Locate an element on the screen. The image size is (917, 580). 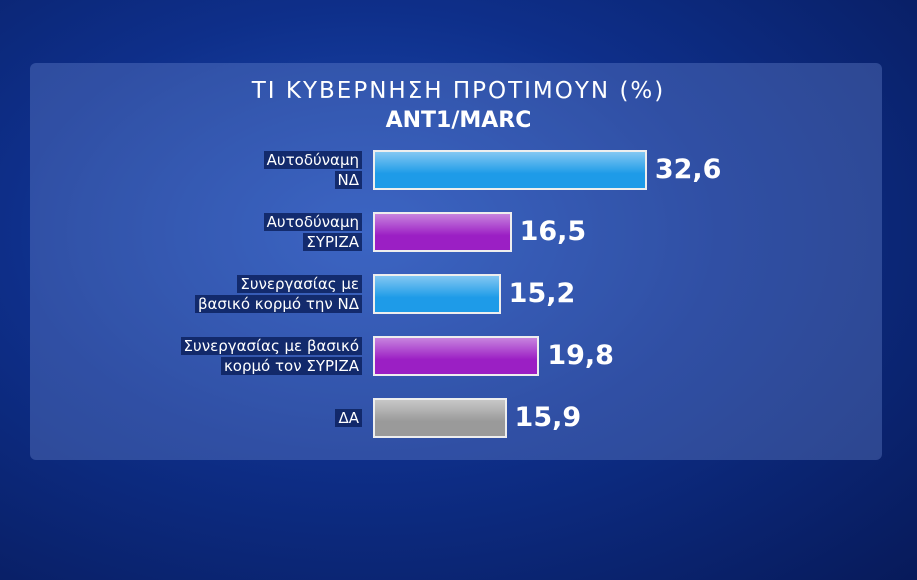
value-label: 16,5 is located at coordinates (553, 231).